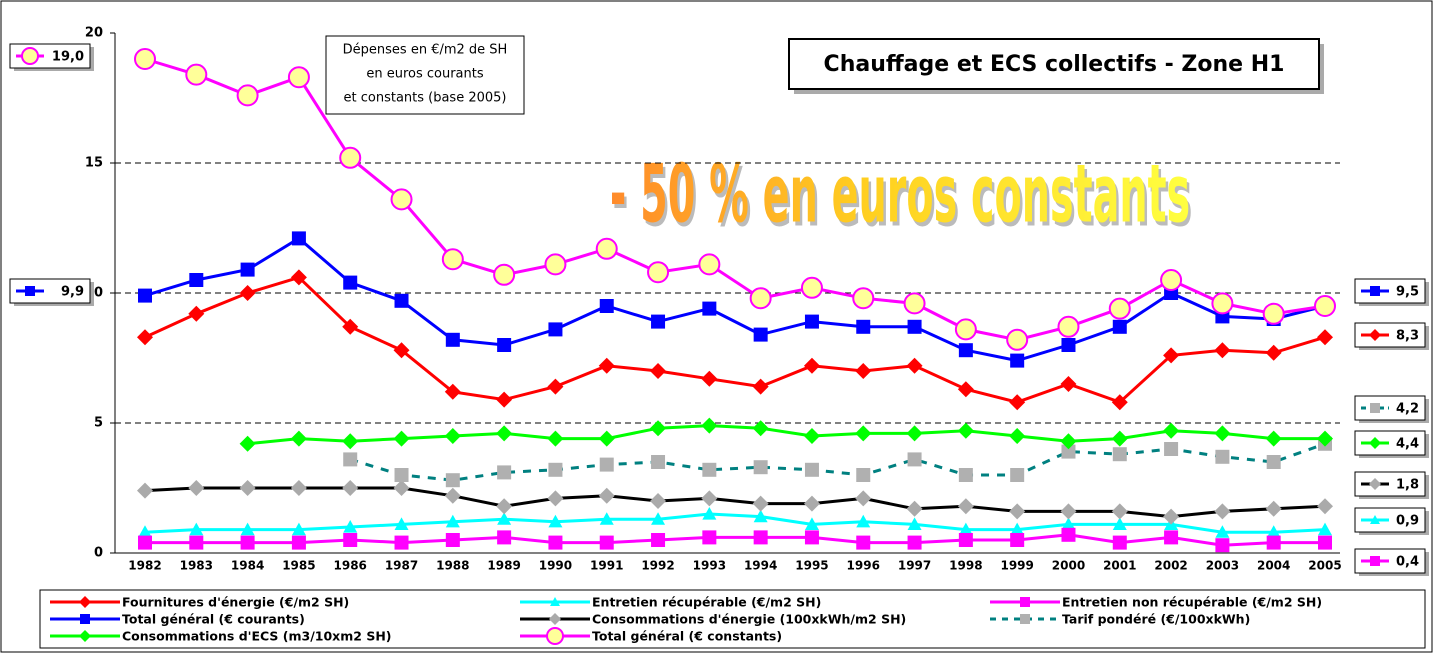 The width and height of the screenshot is (1433, 653). What do you see at coordinates (811, 566) in the screenshot?
I see `x-tick-label: 1995` at bounding box center [811, 566].